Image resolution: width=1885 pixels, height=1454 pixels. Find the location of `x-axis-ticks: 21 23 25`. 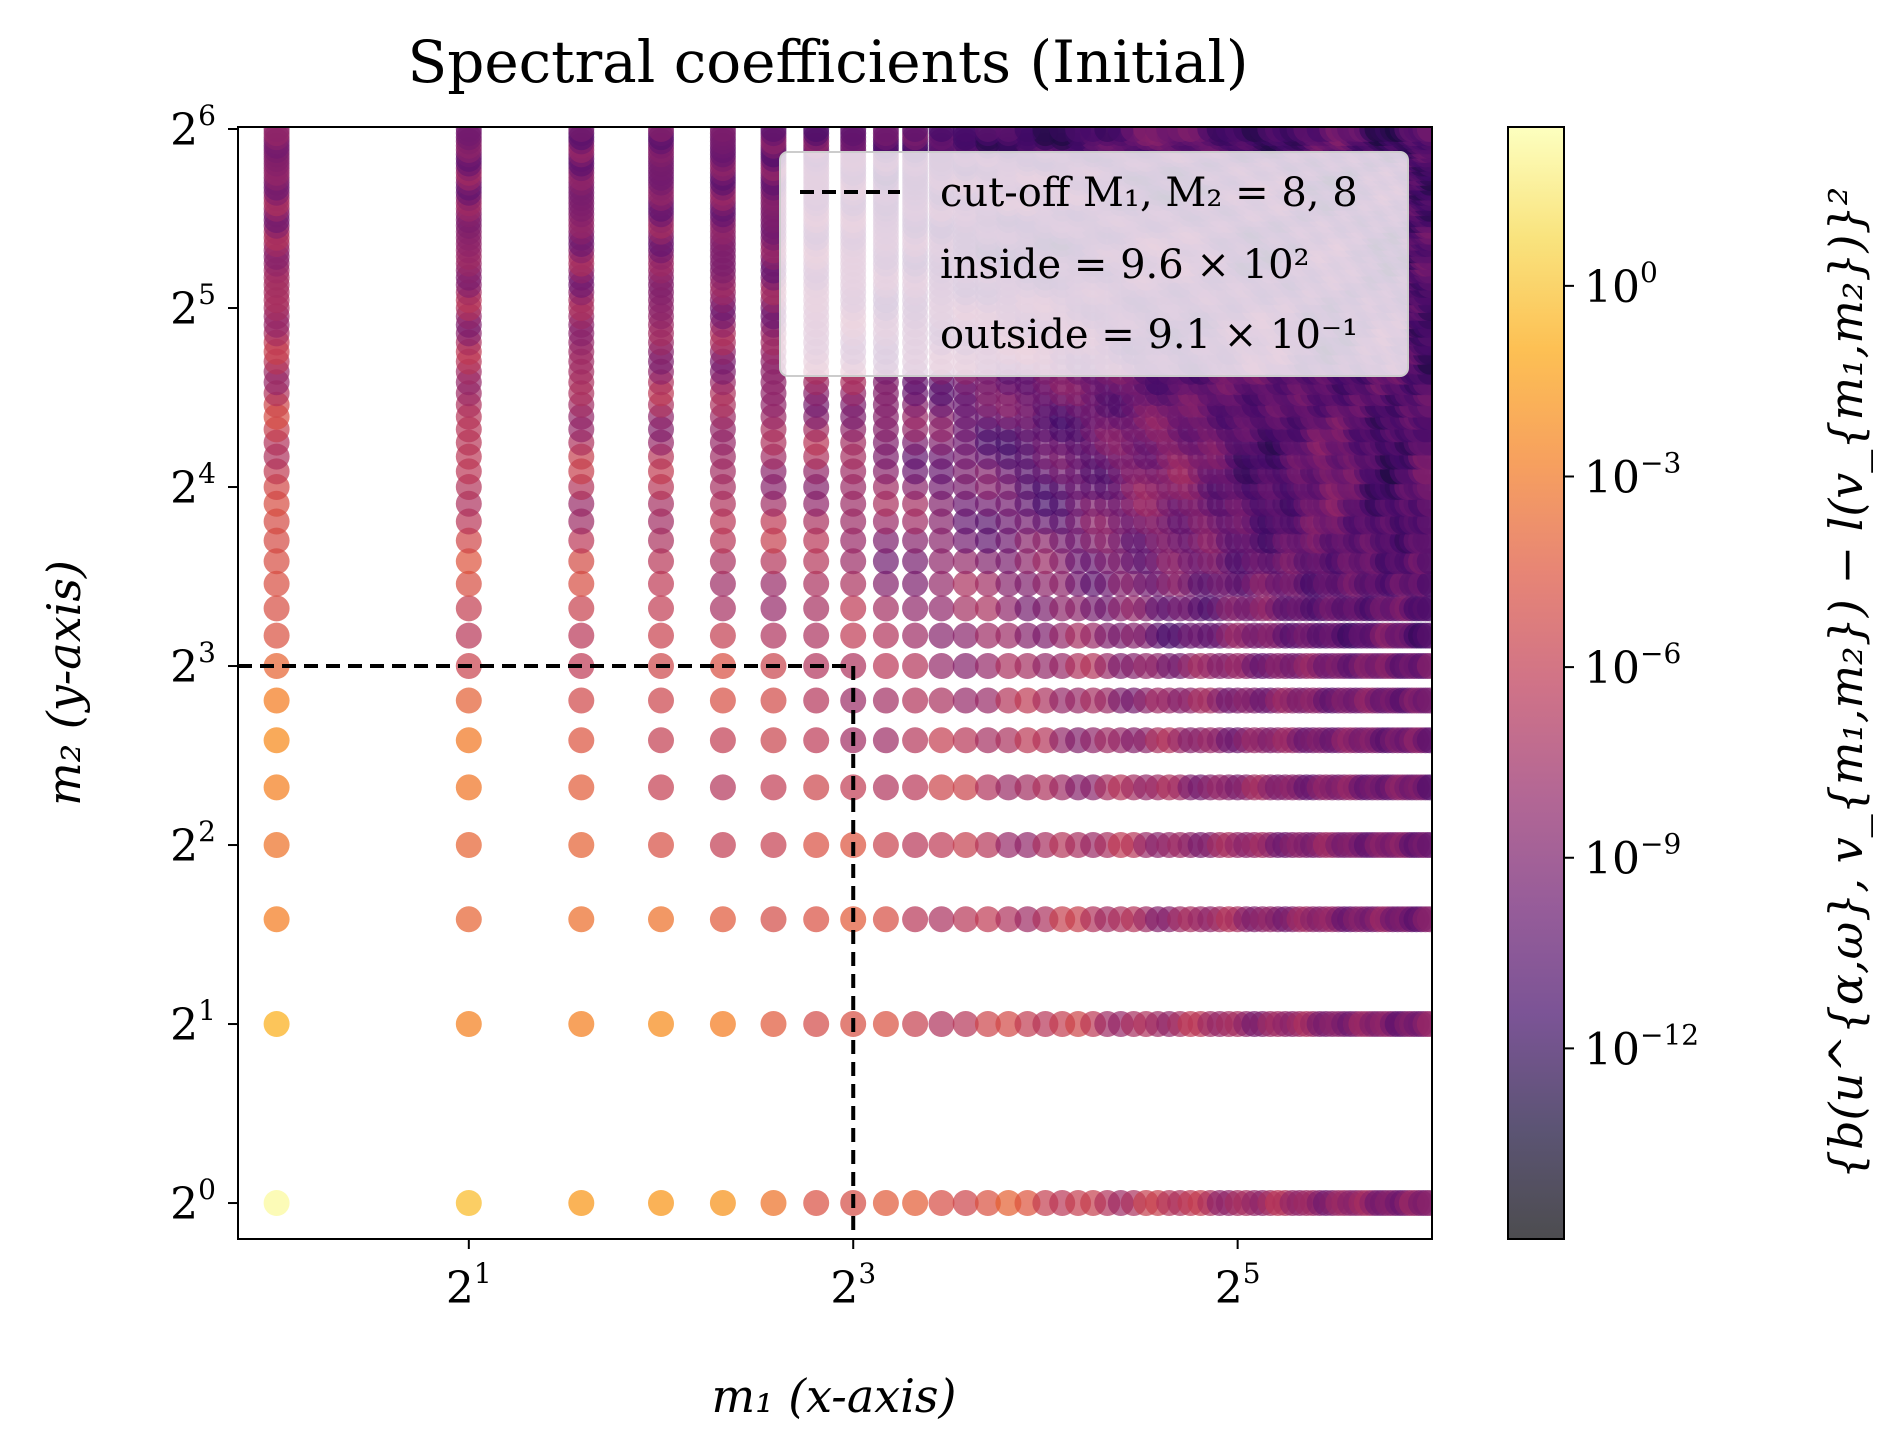

x-axis-ticks: 21 23 25 is located at coordinates (853, 1276).